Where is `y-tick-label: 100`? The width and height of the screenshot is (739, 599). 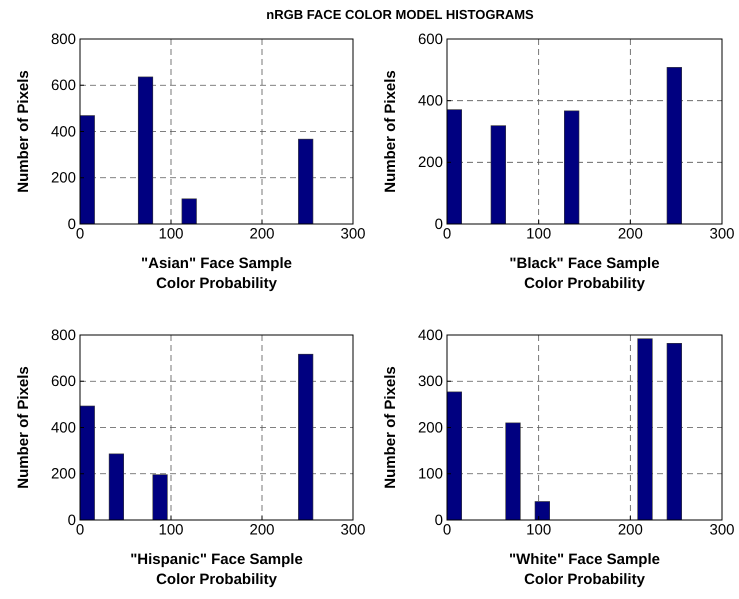 y-tick-label: 100 is located at coordinates (430, 474).